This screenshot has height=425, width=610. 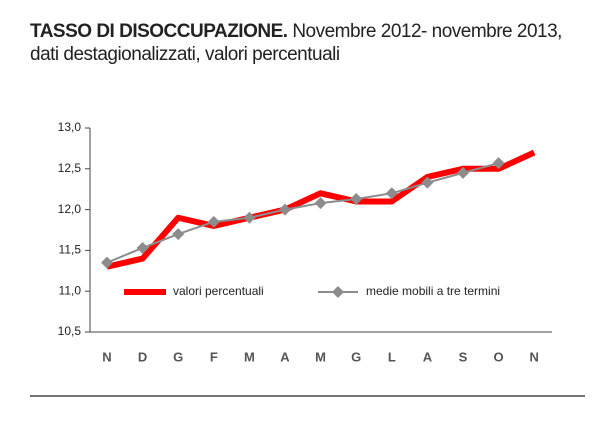 What do you see at coordinates (499, 356) in the screenshot?
I see `x-tick-label: O` at bounding box center [499, 356].